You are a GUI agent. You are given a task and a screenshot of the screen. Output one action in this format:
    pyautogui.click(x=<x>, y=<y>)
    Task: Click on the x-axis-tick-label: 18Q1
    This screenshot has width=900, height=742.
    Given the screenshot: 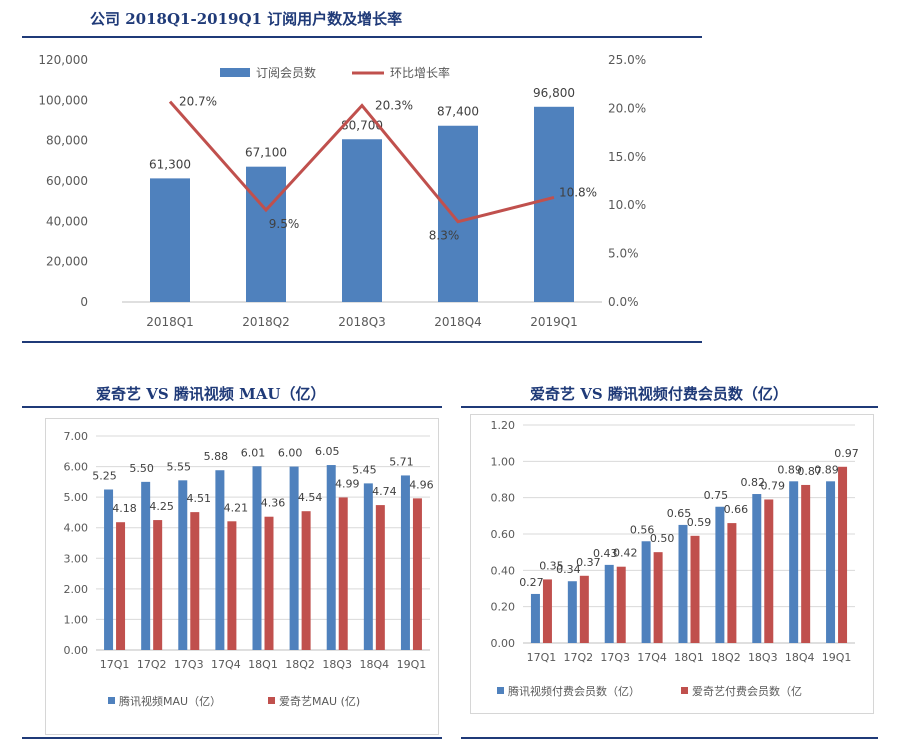 What is the action you would take?
    pyautogui.click(x=689, y=657)
    